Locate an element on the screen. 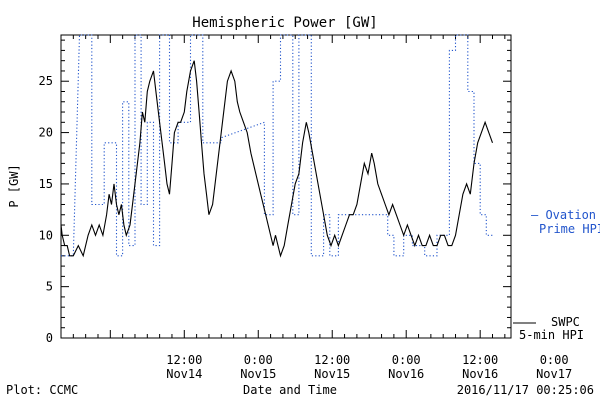 The image size is (600, 400). y-tick-label: 20 is located at coordinates (46, 133).